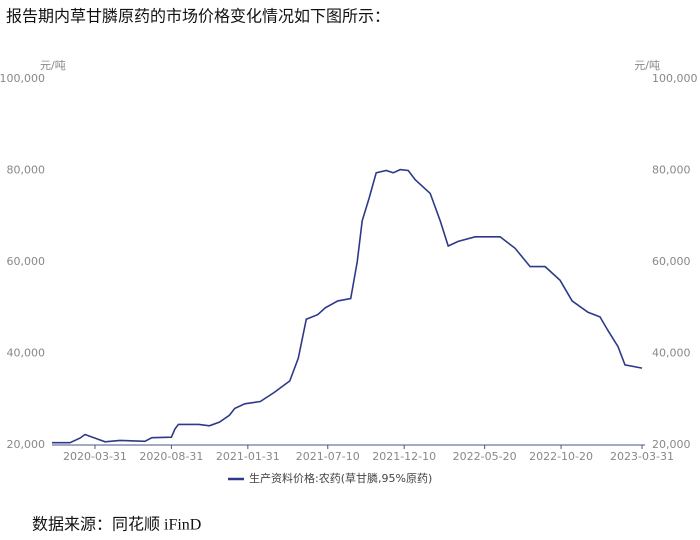 Image resolution: width=700 pixels, height=540 pixels. Describe the element at coordinates (26, 170) in the screenshot. I see `y-tick-label: 80,000` at that location.